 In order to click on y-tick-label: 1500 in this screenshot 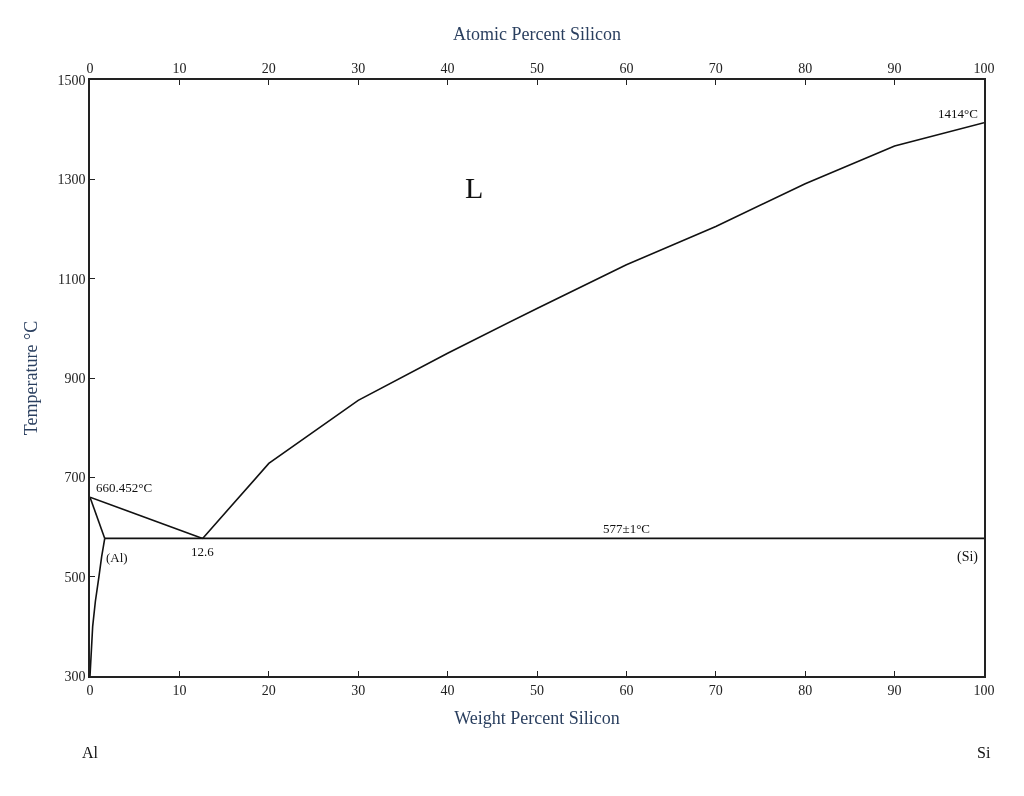, I will do `click(71, 80)`.